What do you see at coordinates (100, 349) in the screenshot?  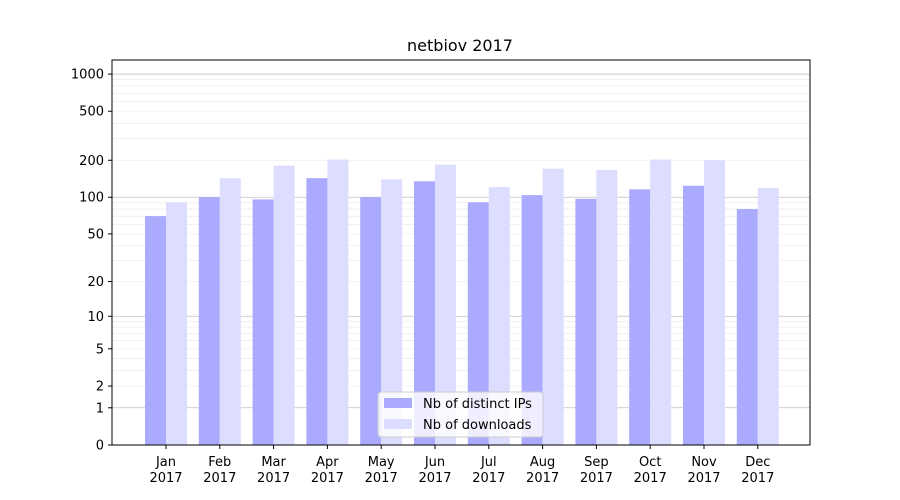 I see `y-tick-label: 5` at bounding box center [100, 349].